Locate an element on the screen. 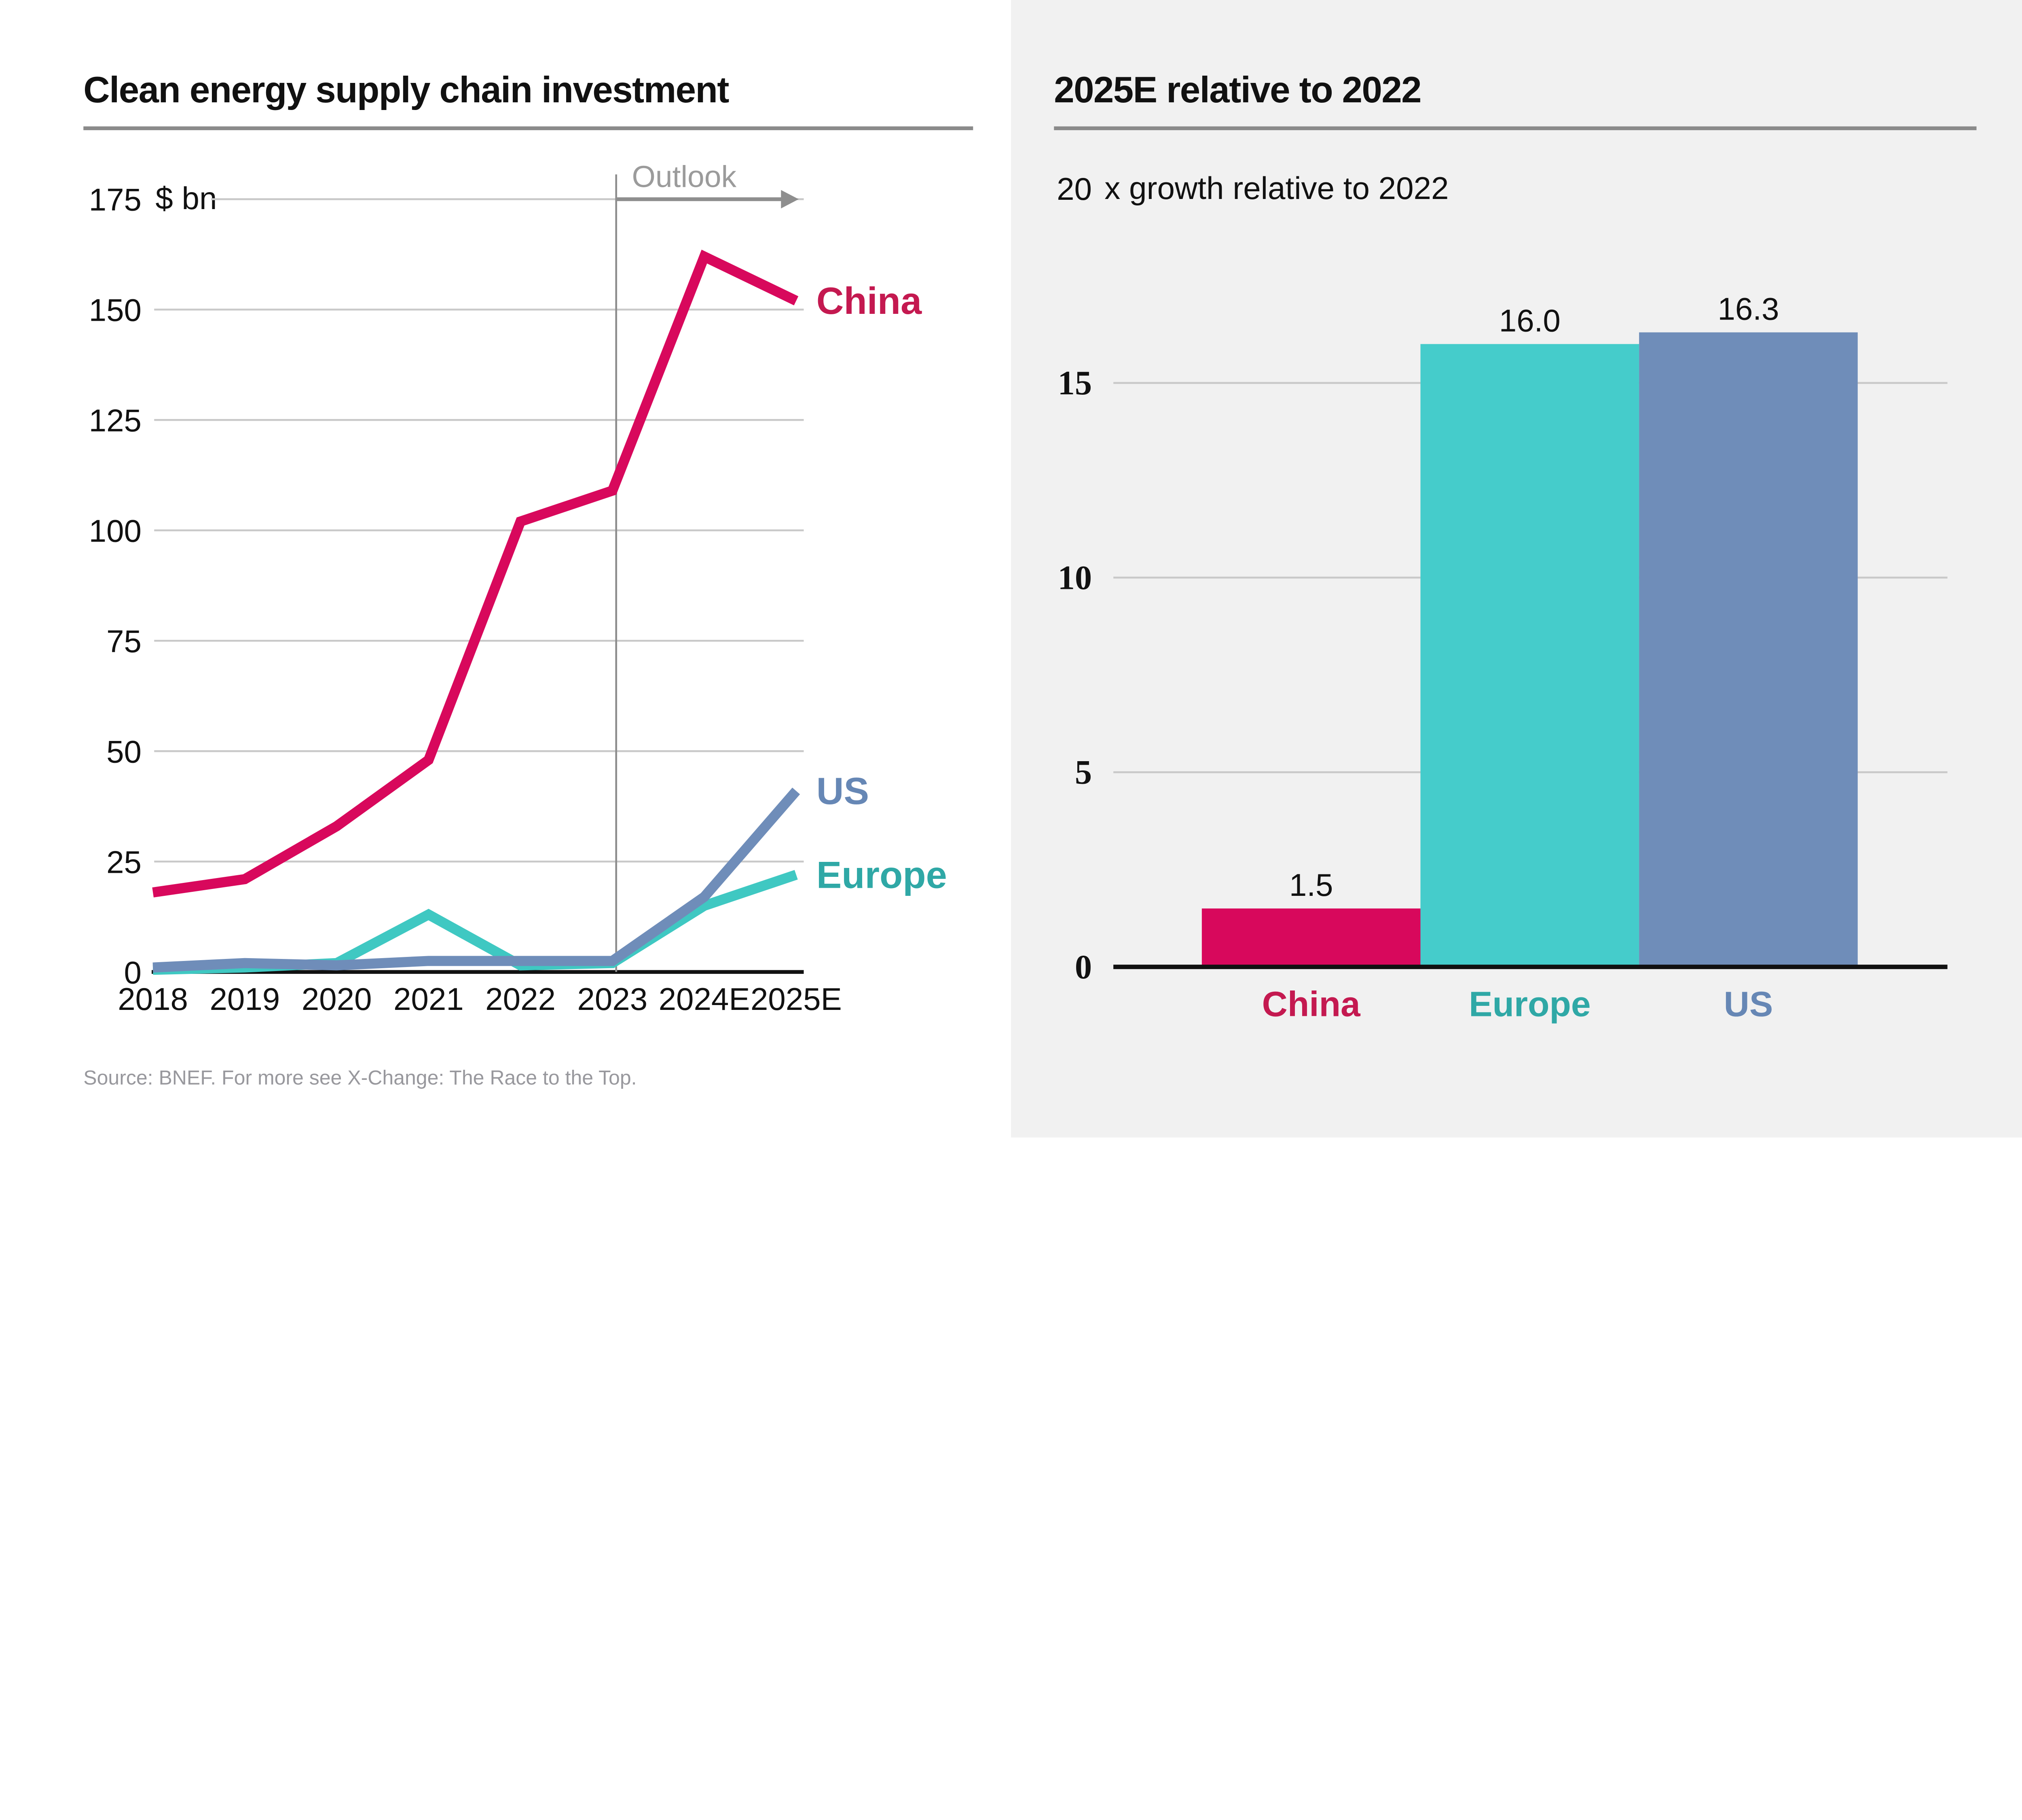  y-tick-label: 50 is located at coordinates (124, 751).